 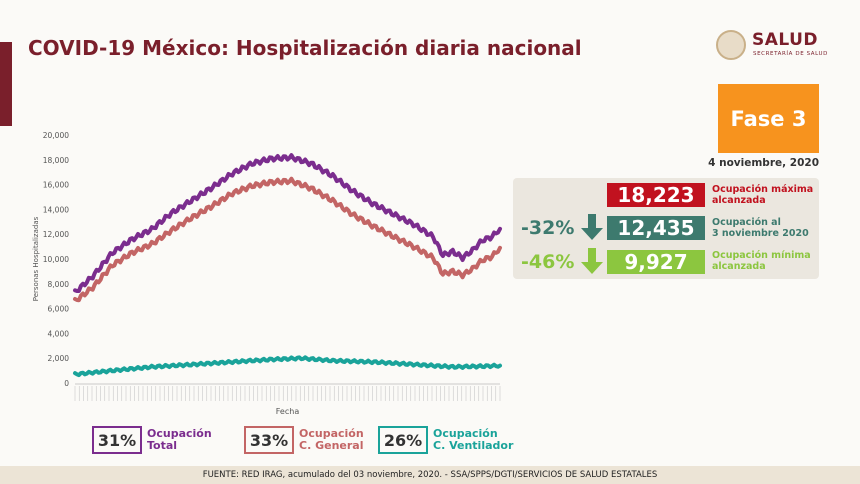 What do you see at coordinates (791, 54) in the screenshot?
I see `logo-subtext: SECRETARÍA DE SALUD` at bounding box center [791, 54].